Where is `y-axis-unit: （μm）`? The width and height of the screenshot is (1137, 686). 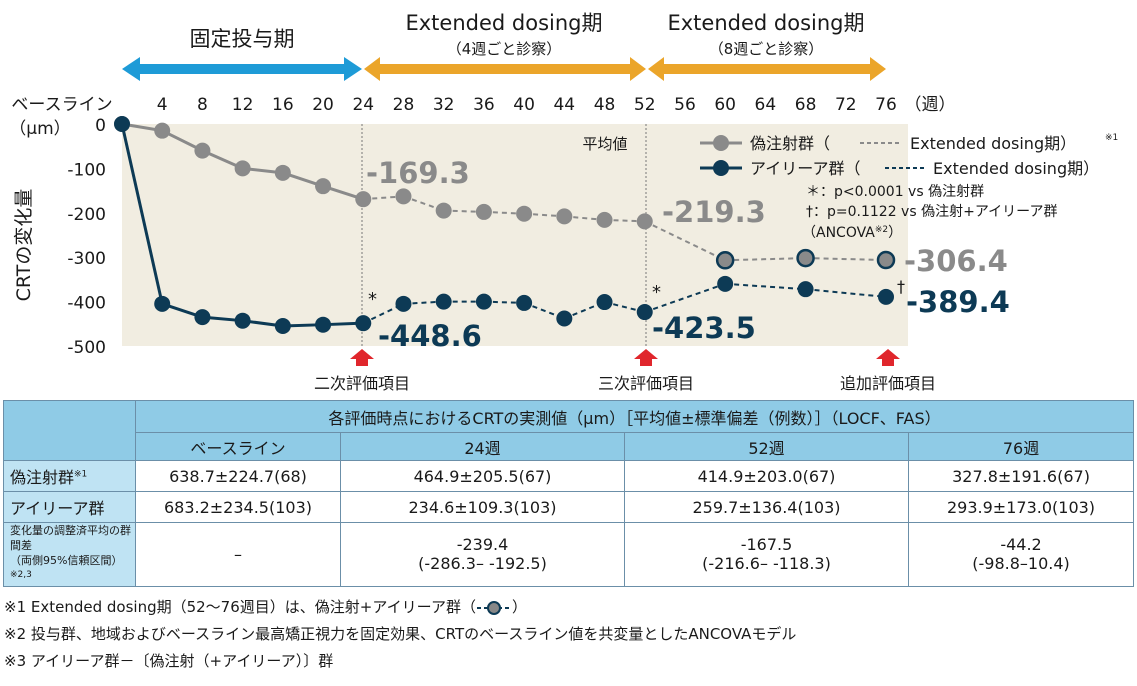 y-axis-unit: （μm） is located at coordinates (39, 129).